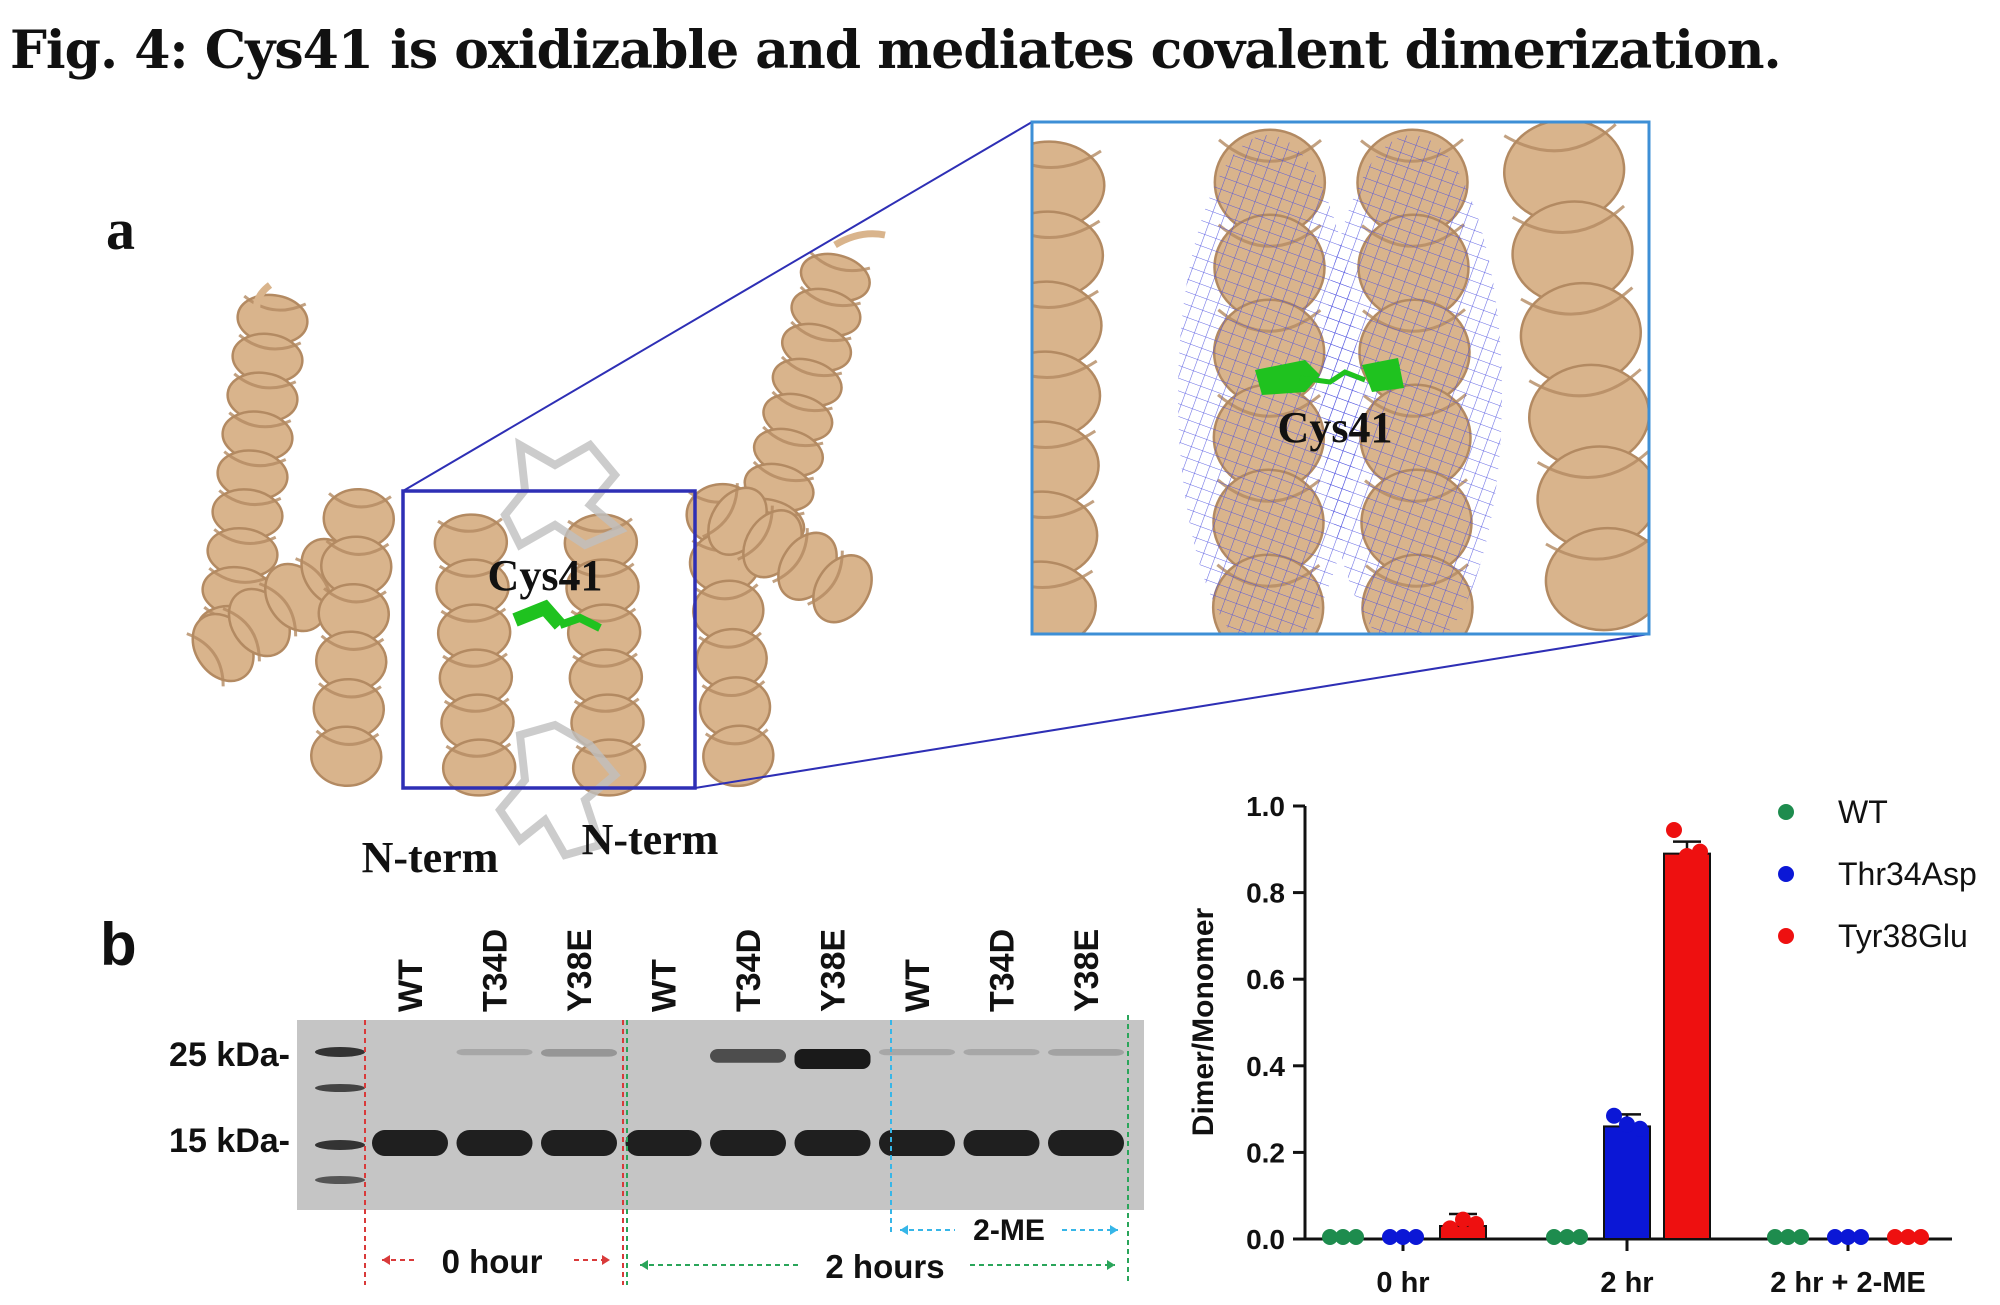 This screenshot has width=2000, height=1305. What do you see at coordinates (787, 553) in the screenshot?
I see `helix-right-foot` at bounding box center [787, 553].